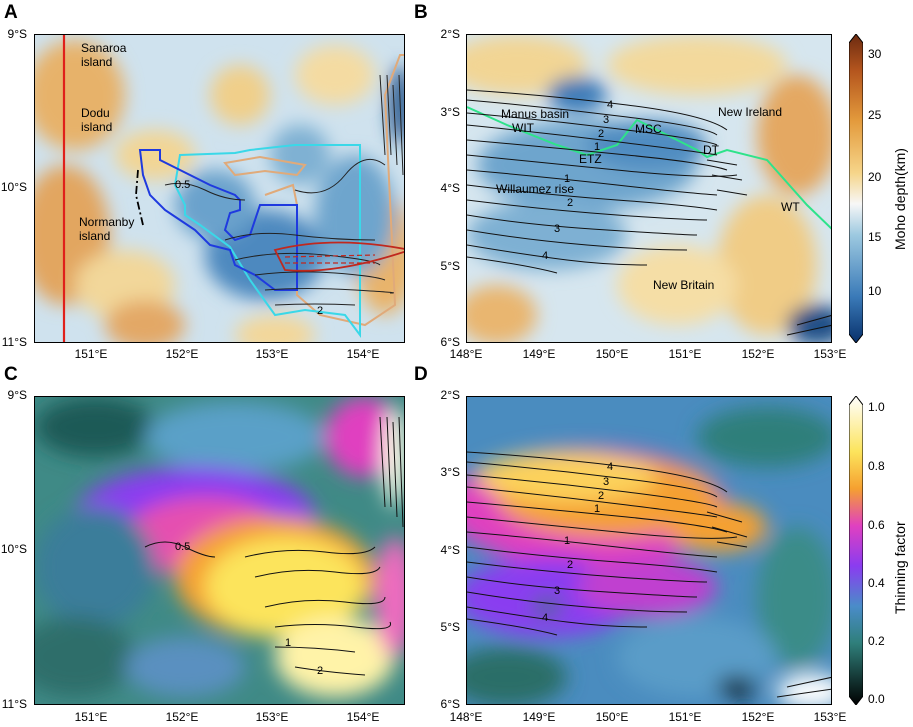 The image size is (913, 727). I want to click on panel-letter-a: A, so click(11, 12).